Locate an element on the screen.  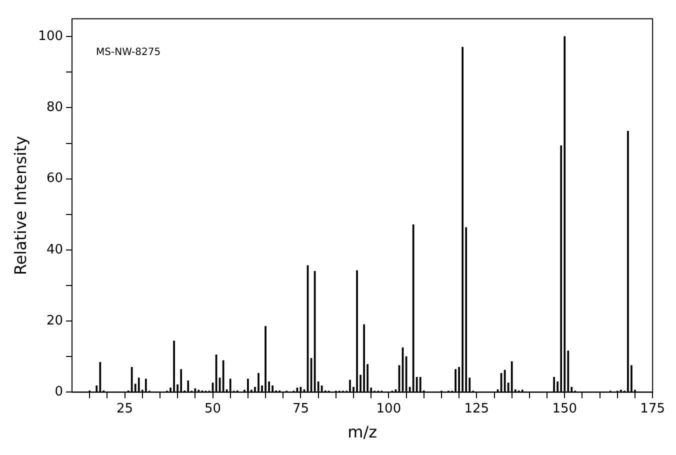
x-tick-label: 25 is located at coordinates (125, 408).